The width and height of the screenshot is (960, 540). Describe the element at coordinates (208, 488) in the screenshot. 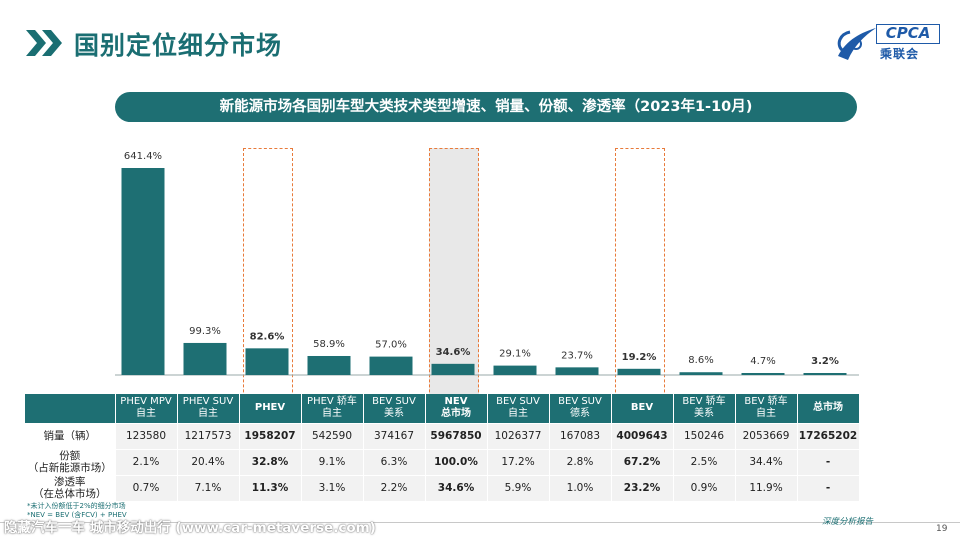

I see `table-cell: 7.1%` at that location.